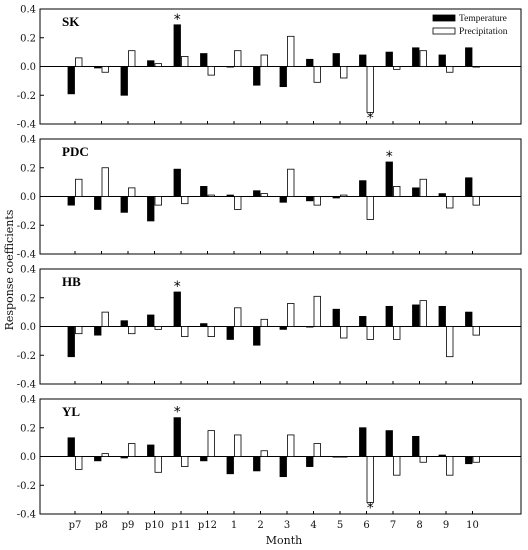  Describe the element at coordinates (75, 151) in the screenshot. I see `panel-label: PDC` at that location.